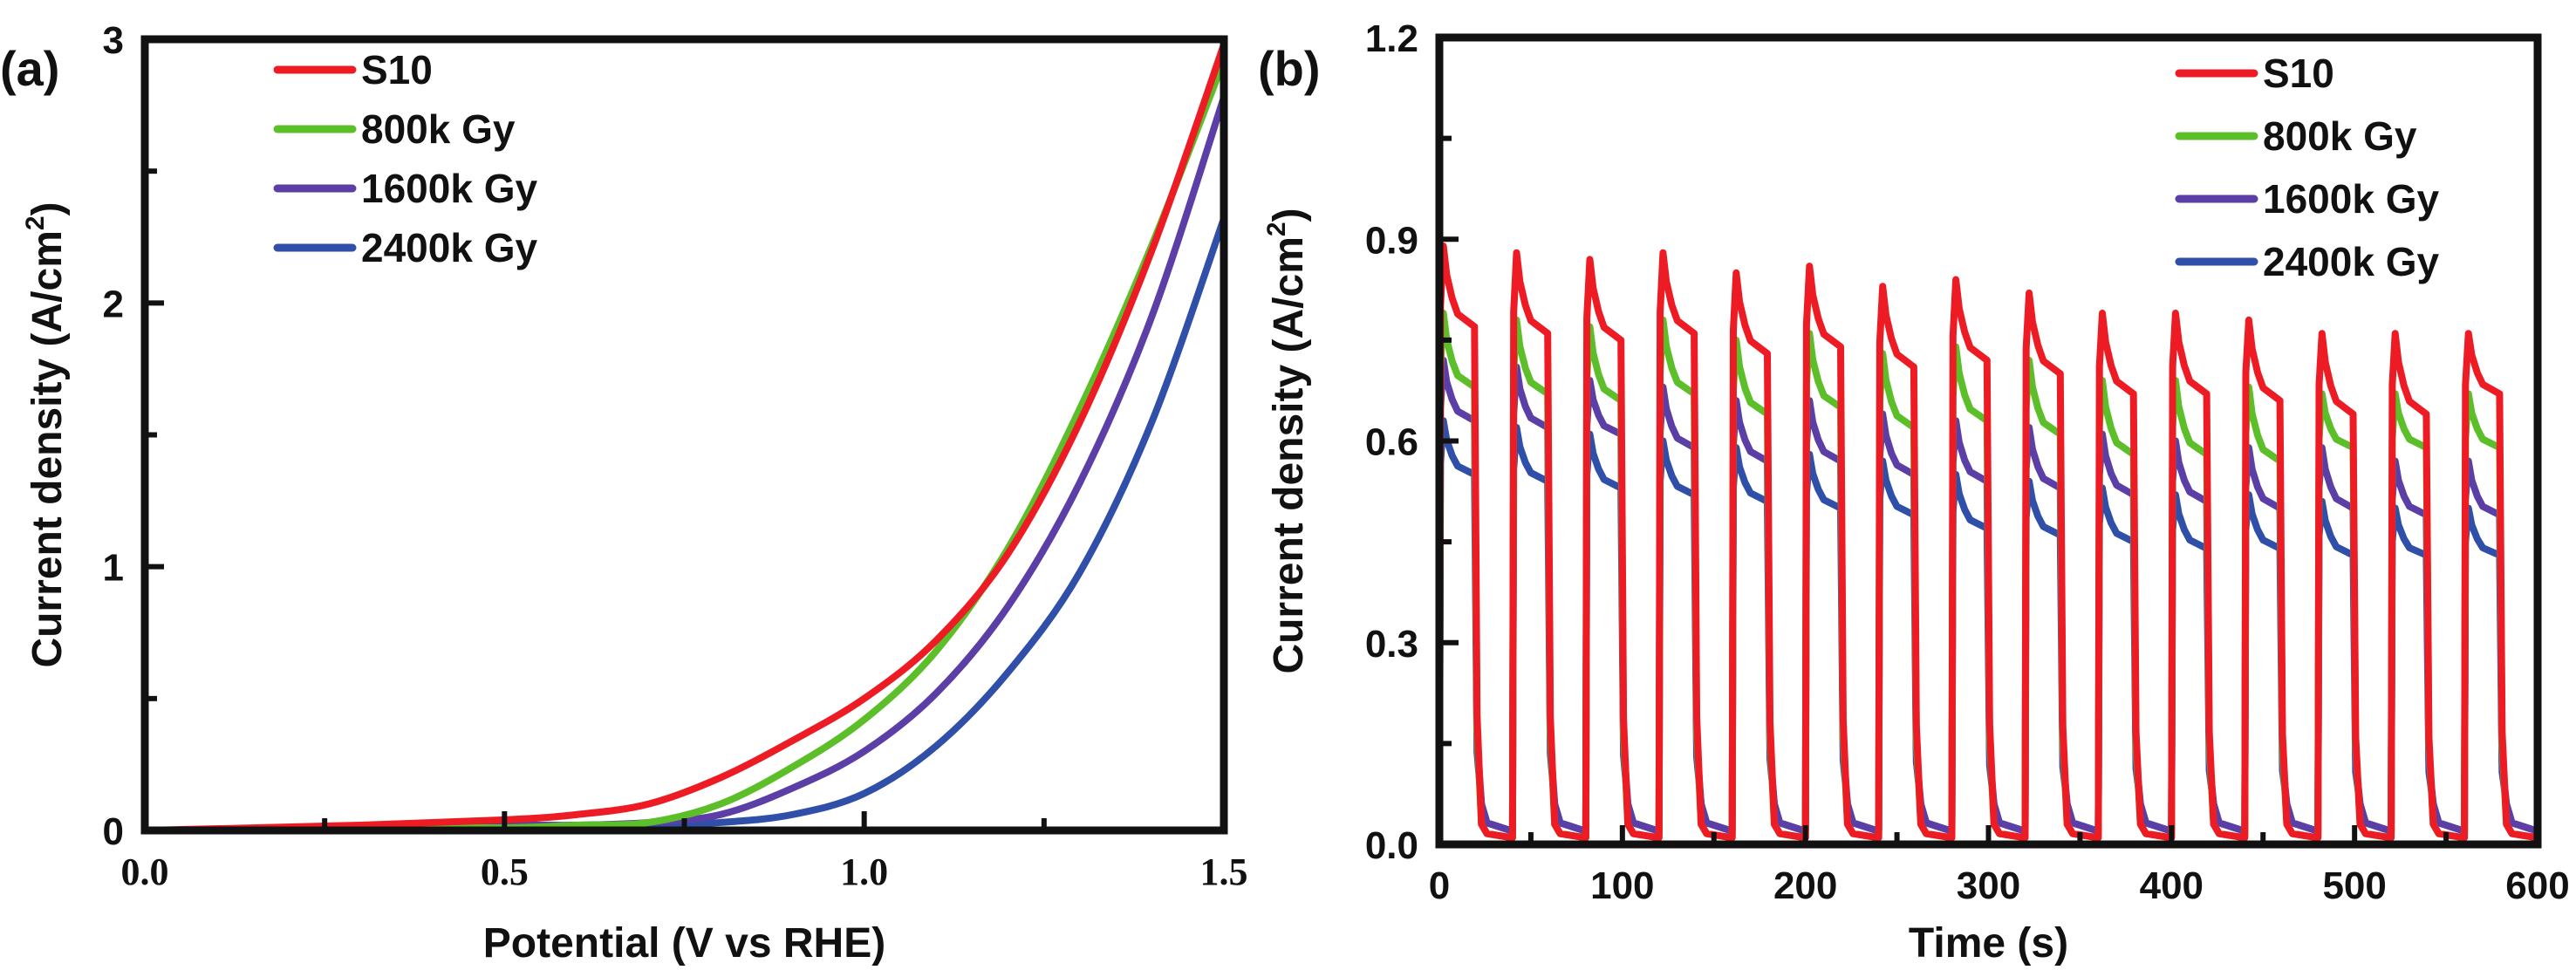 Image resolution: width=2576 pixels, height=970 pixels. What do you see at coordinates (1391, 442) in the screenshot?
I see `y-tick-label: 0.6` at bounding box center [1391, 442].